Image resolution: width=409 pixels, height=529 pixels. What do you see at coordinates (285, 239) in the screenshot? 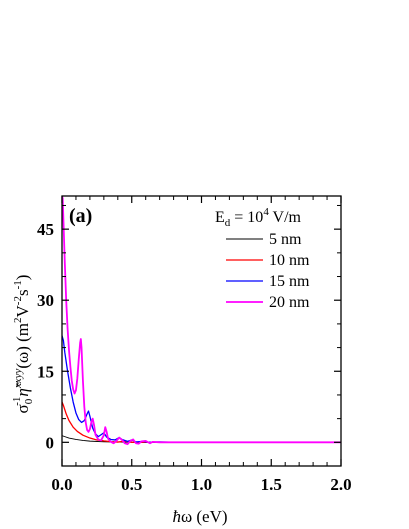
I see `legend-label: 5 nm` at bounding box center [285, 239].